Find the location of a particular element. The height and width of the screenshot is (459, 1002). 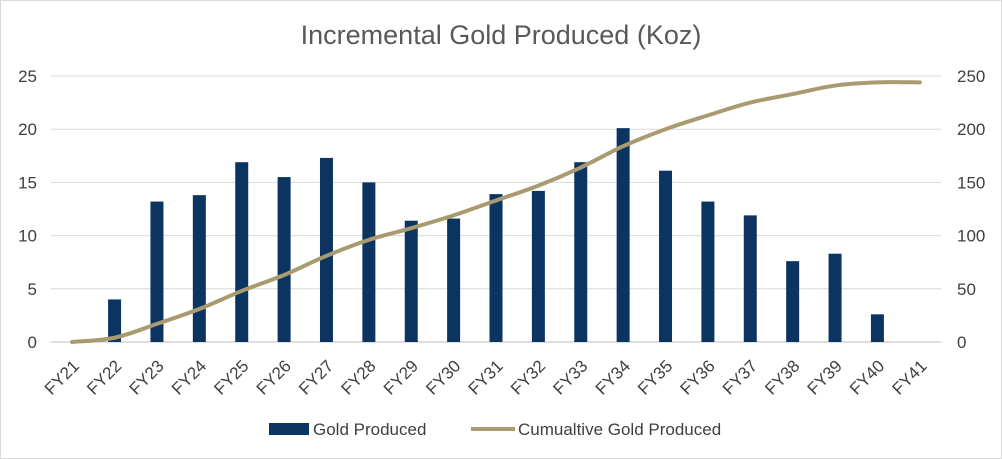

y-left-tick-label: 0 is located at coordinates (32, 342).